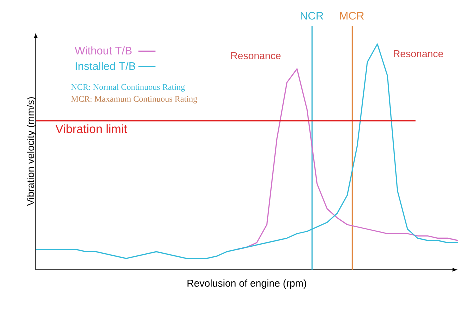 Image resolution: width=468 pixels, height=311 pixels. Describe the element at coordinates (103, 50) in the screenshot. I see `legend-label: Without T/B` at that location.